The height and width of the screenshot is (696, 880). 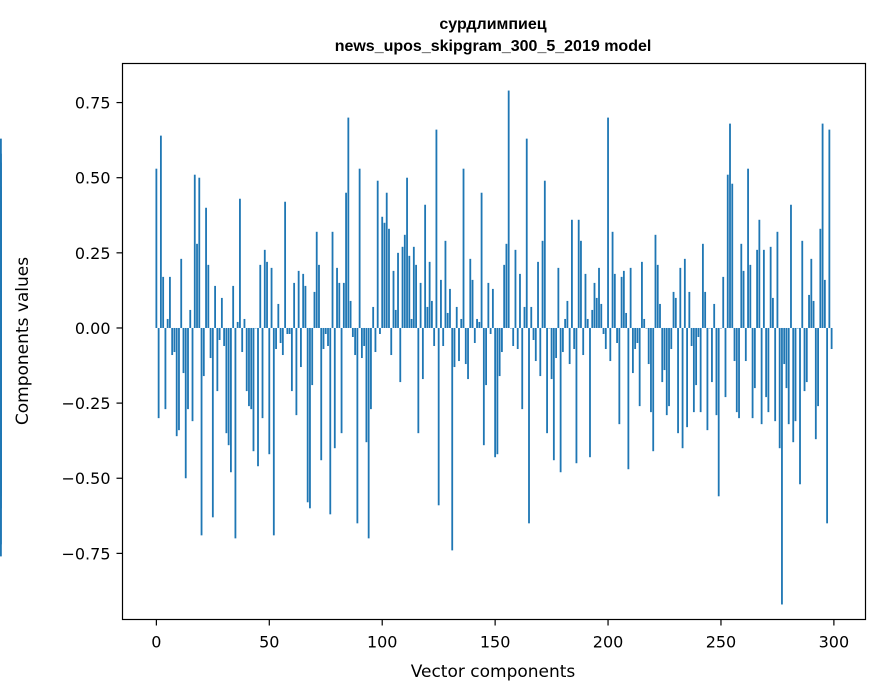 I want to click on y-axis-ticks: 0.75 0.50 0.25 0.00 −0.25 −0.50 −0.75, so click(x=92, y=328).